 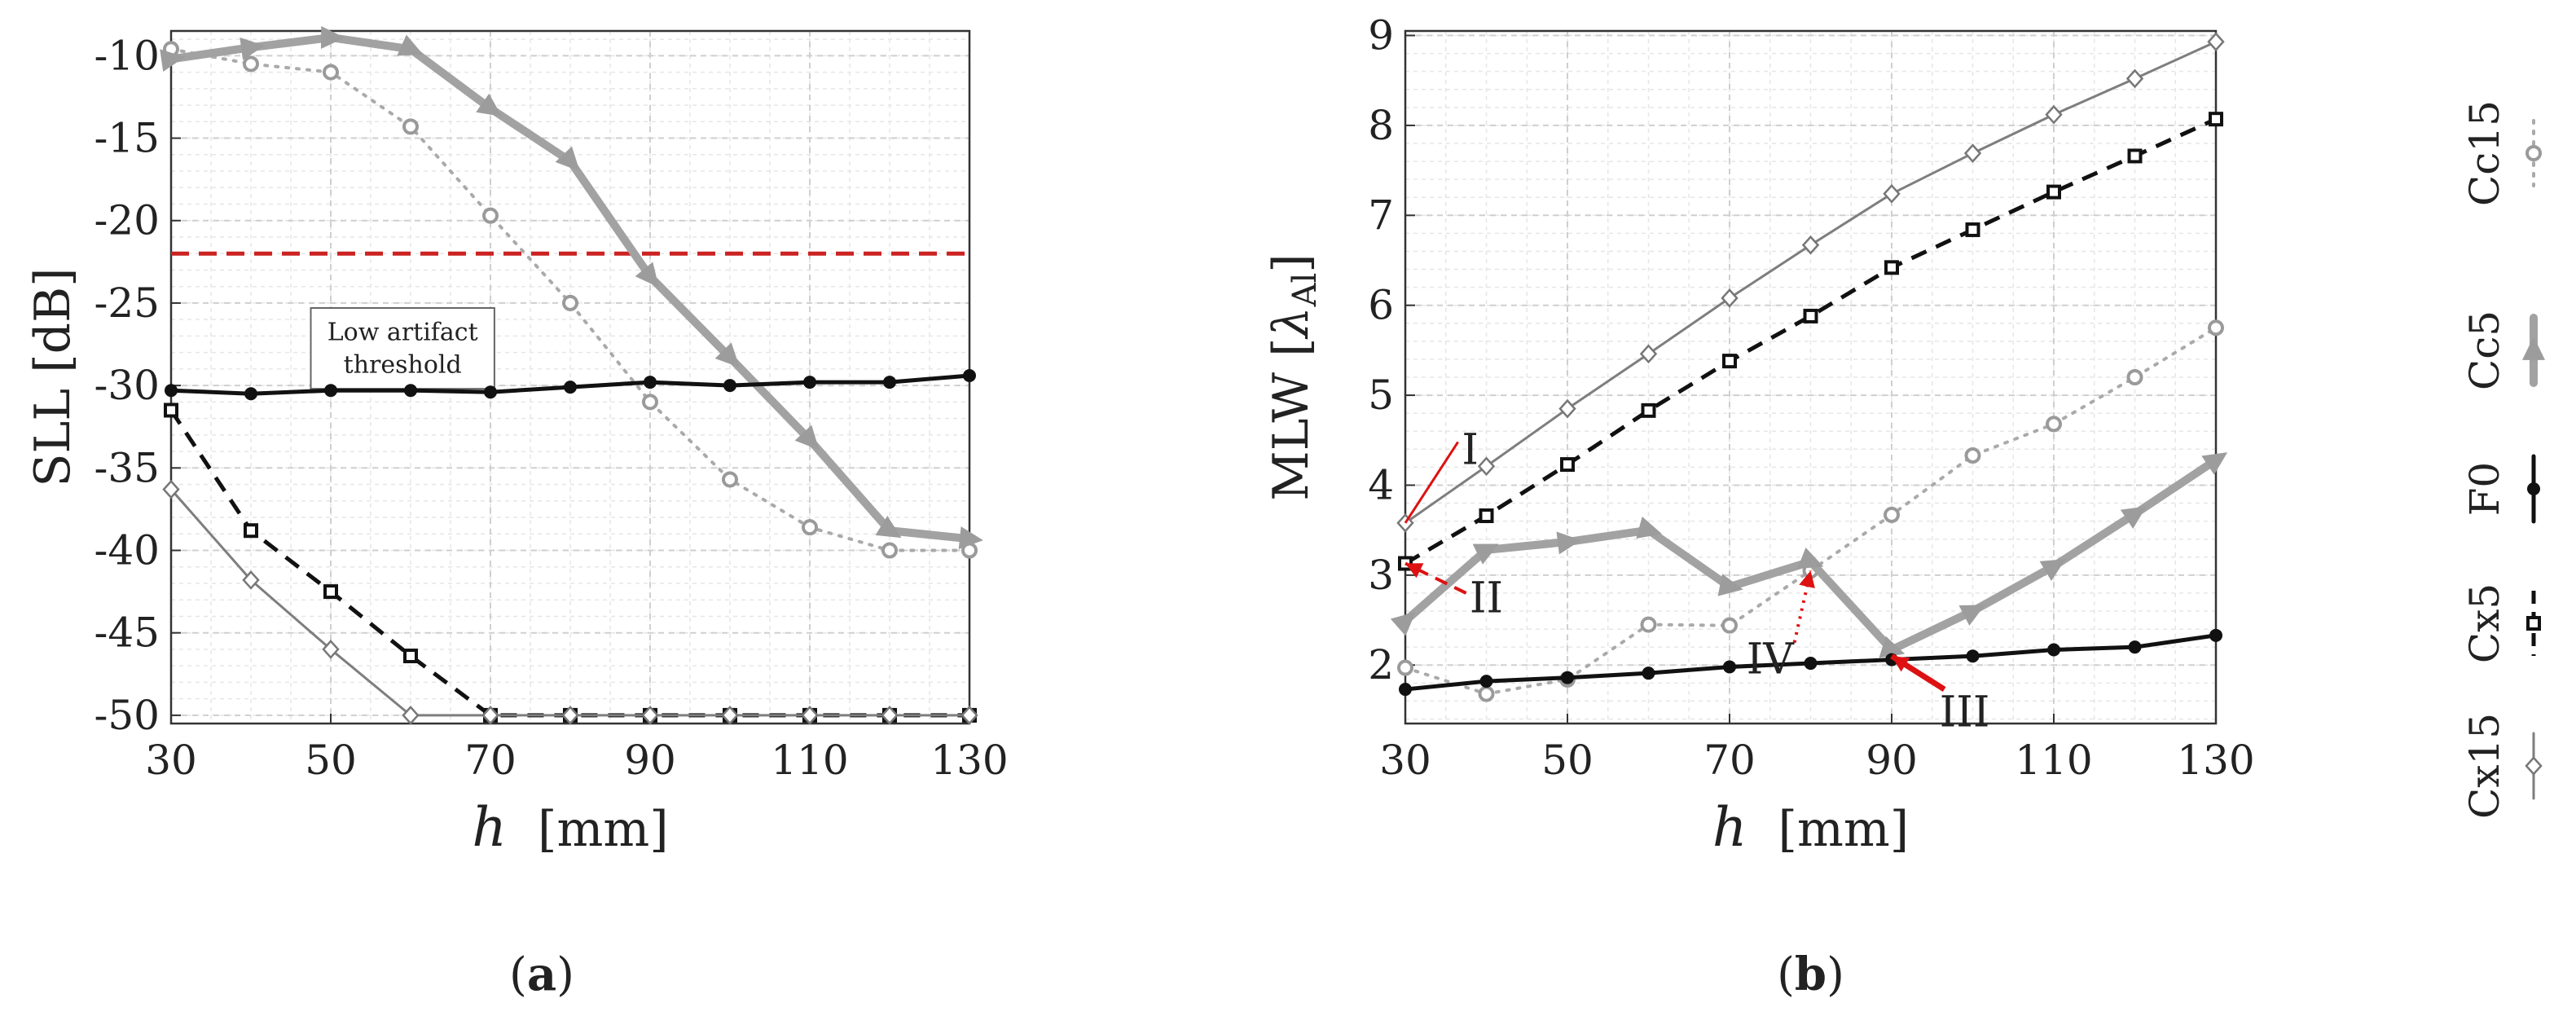 What do you see at coordinates (2484, 153) in the screenshot?
I see `legend-label: Cc15` at bounding box center [2484, 153].